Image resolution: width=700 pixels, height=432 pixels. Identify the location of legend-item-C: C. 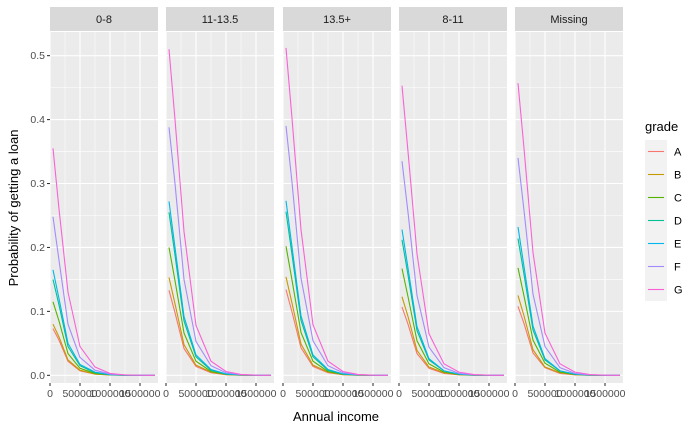
(663, 197).